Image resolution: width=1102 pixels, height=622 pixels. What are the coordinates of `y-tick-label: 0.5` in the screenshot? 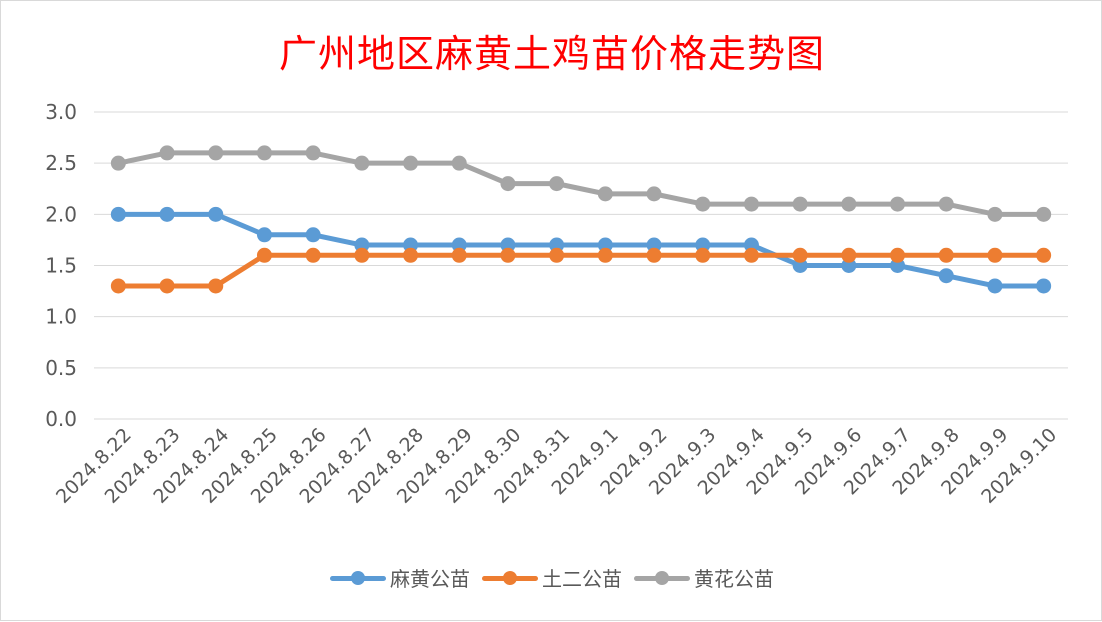 It's located at (61, 368).